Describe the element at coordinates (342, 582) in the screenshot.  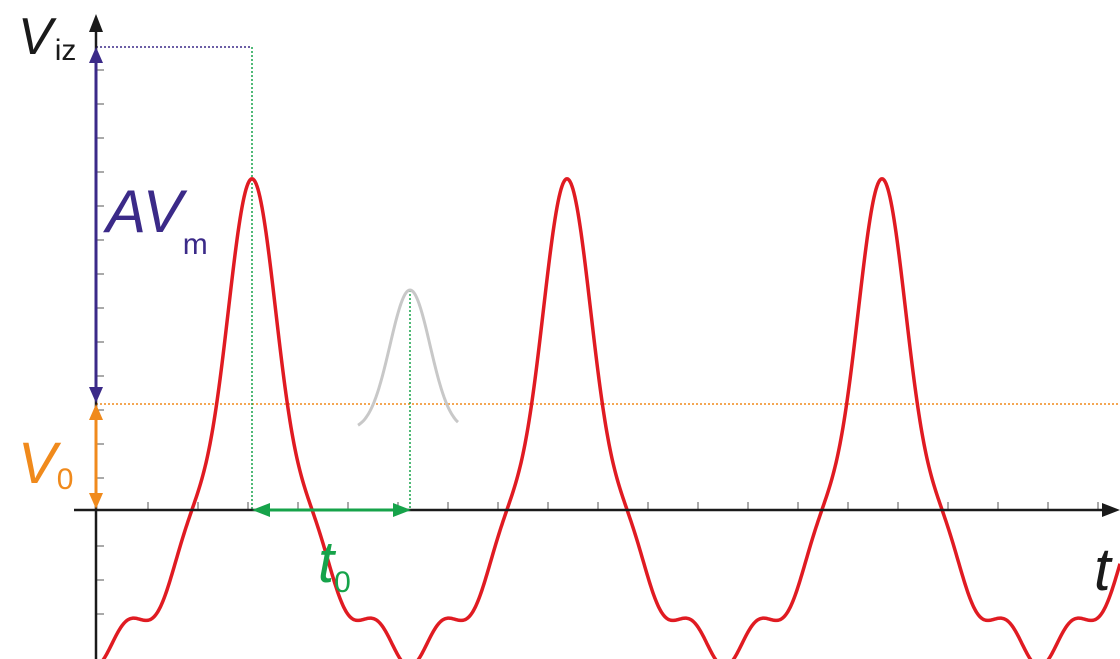
I see `shift-label-sub: 0` at that location.